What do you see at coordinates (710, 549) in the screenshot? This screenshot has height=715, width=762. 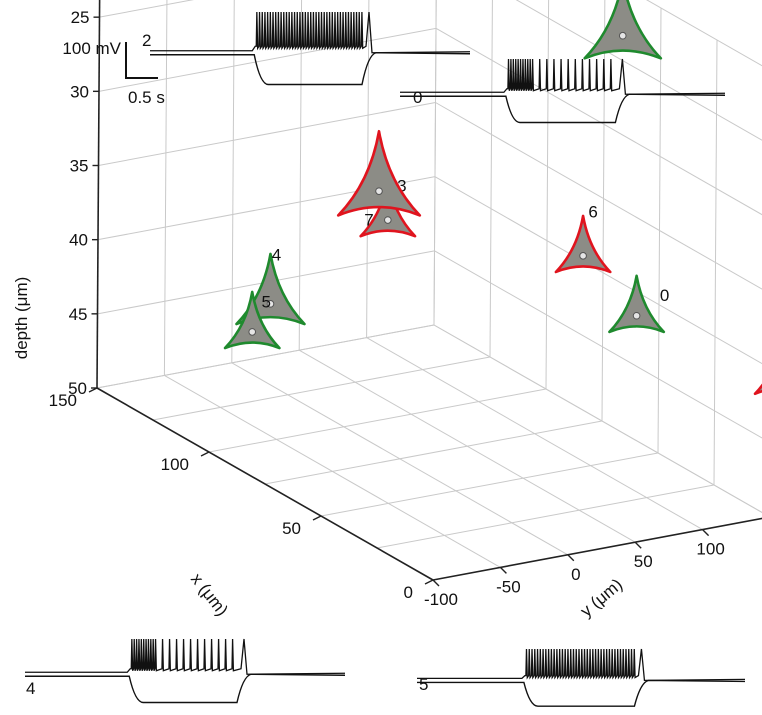 I see `y-tick-label: 100` at bounding box center [710, 549].